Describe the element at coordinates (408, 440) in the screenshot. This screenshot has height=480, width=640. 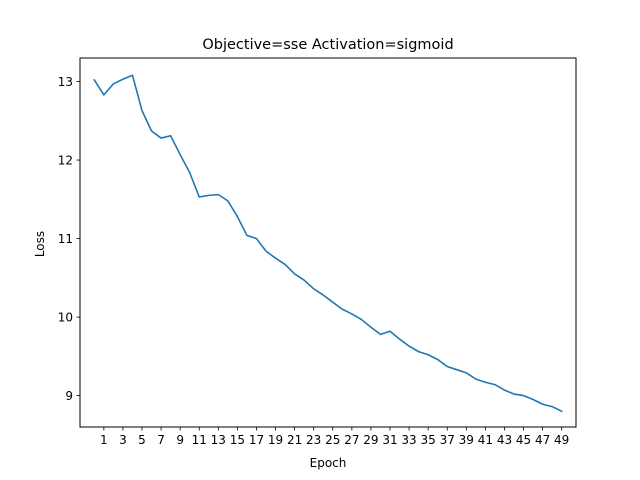
I see `x-tick-label: 33` at that location.